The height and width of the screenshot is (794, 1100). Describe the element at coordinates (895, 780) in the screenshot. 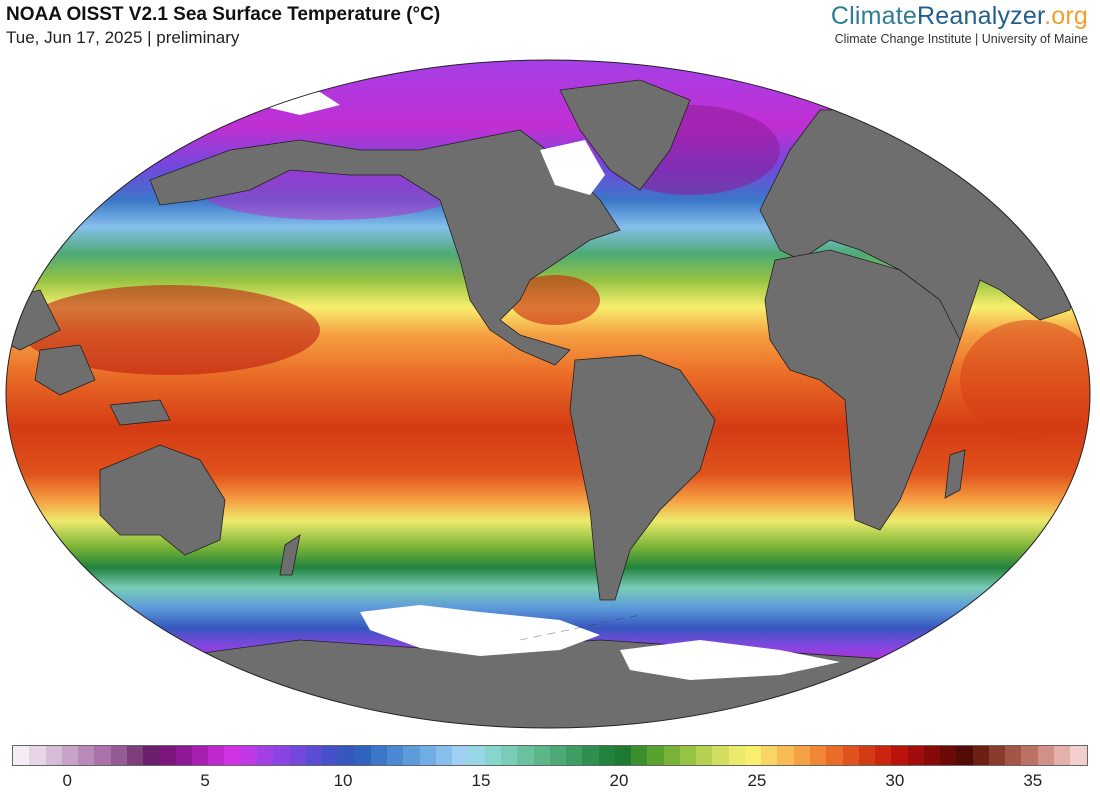

I see `colorbar-tick-label: 30` at that location.